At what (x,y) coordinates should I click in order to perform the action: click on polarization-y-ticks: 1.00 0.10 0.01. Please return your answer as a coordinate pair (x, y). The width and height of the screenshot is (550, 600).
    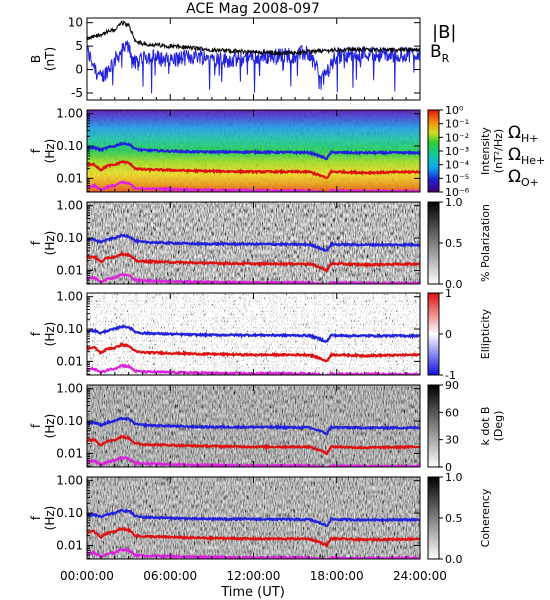
    Looking at the image, I should click on (238, 241).